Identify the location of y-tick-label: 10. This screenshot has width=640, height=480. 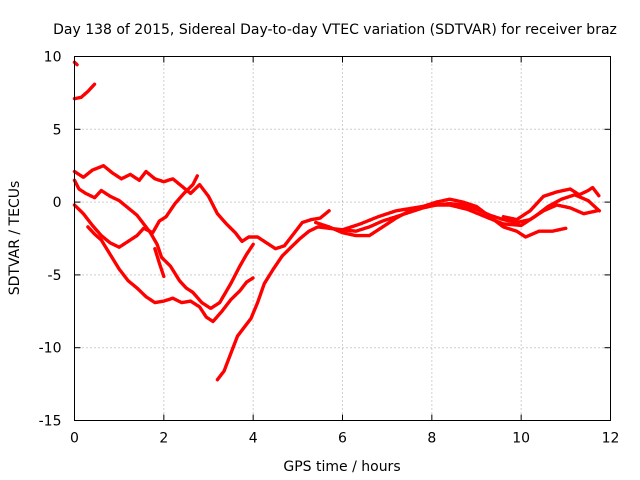
(53, 58).